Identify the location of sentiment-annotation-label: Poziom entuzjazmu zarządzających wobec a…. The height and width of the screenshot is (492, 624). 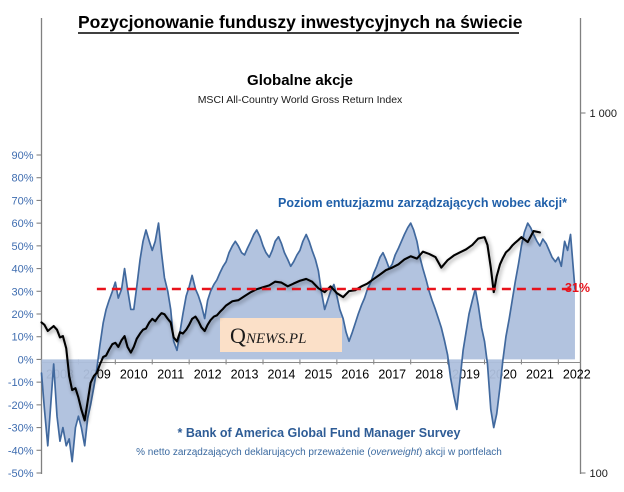
(422, 203).